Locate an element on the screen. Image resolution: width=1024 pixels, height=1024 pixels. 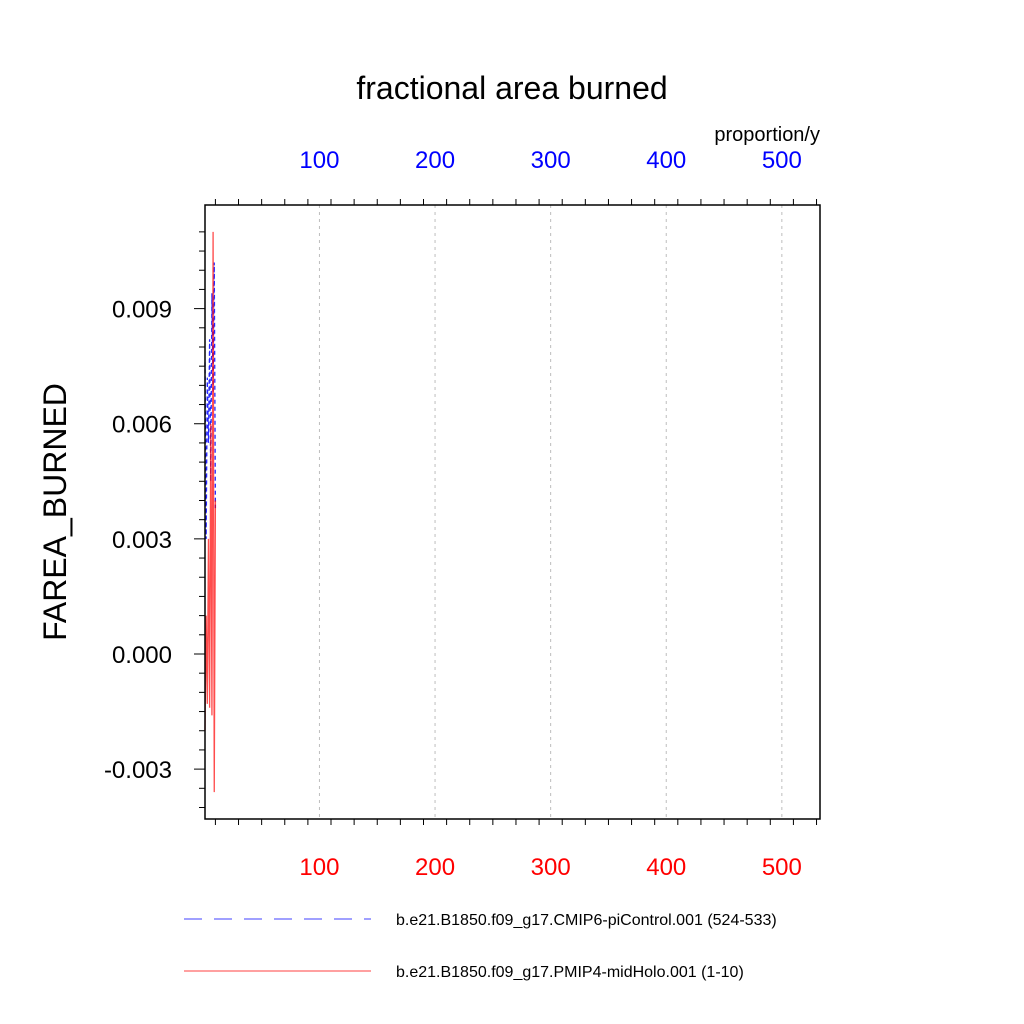
chart-title: fractional area burned is located at coordinates (511, 88).